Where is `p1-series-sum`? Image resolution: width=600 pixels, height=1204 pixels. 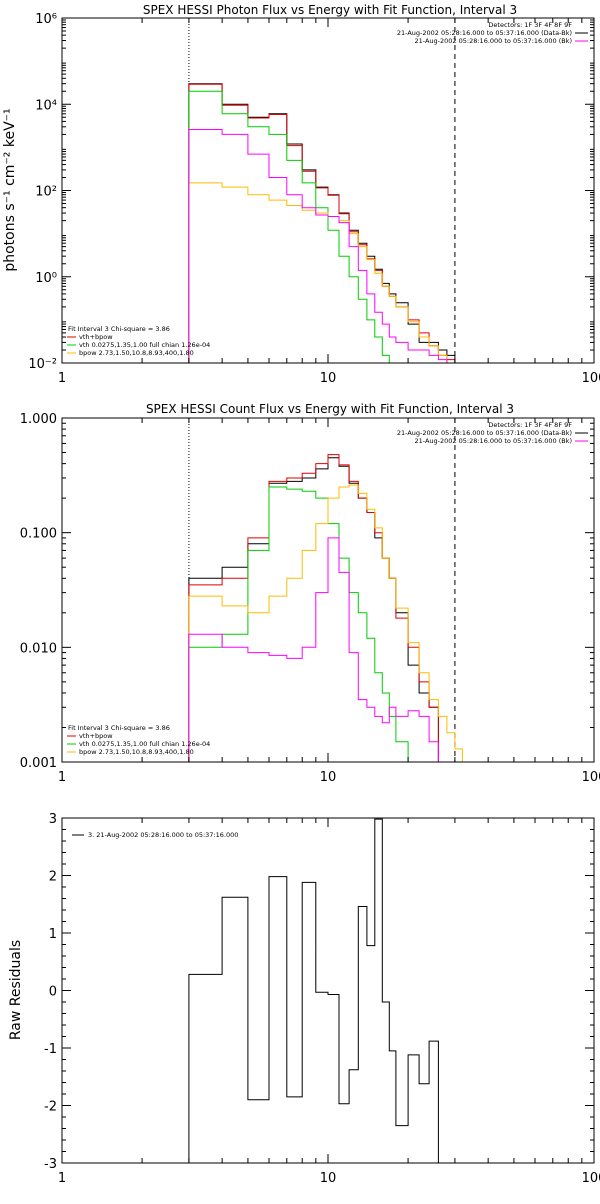
p1-series-sum is located at coordinates (313, 608).